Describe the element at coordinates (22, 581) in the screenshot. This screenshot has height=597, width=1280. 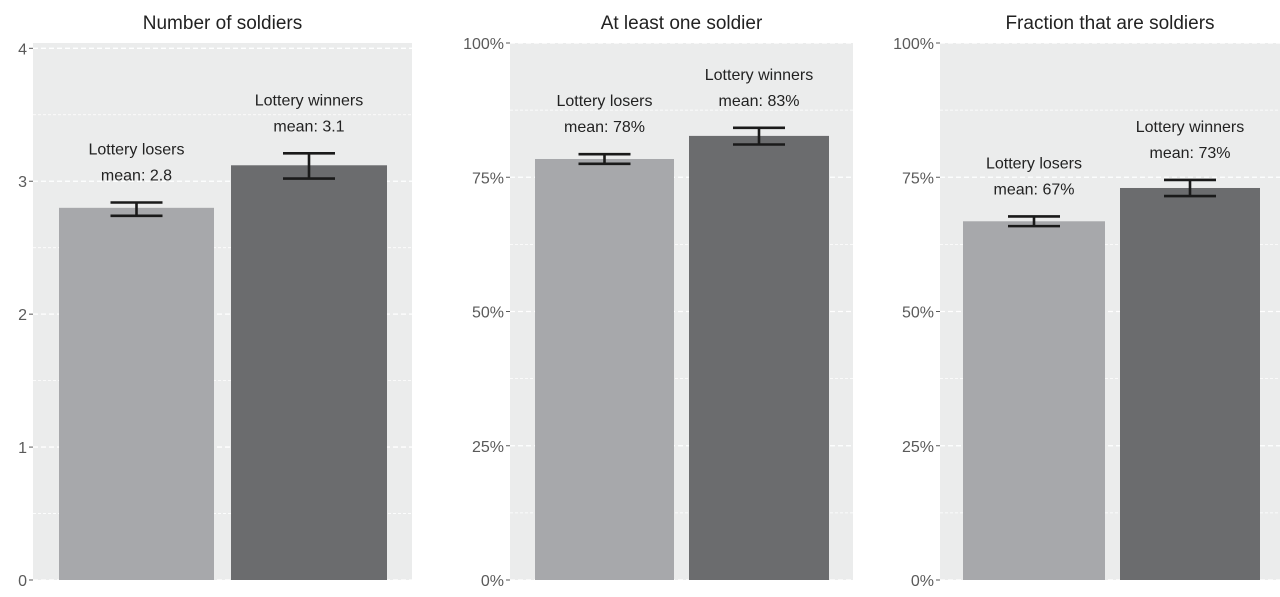
I see `y-tick-label: 0` at that location.